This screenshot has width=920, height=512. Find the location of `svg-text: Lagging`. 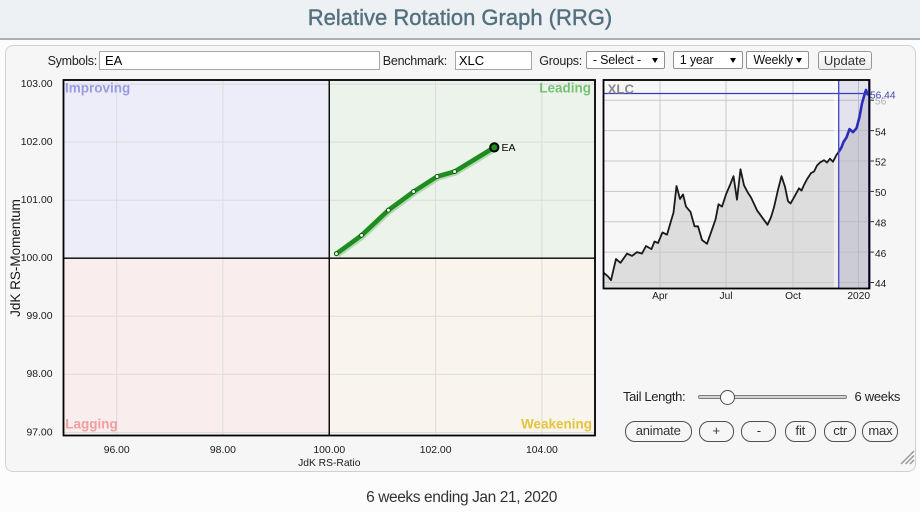

svg-text: Lagging is located at coordinates (91, 424).